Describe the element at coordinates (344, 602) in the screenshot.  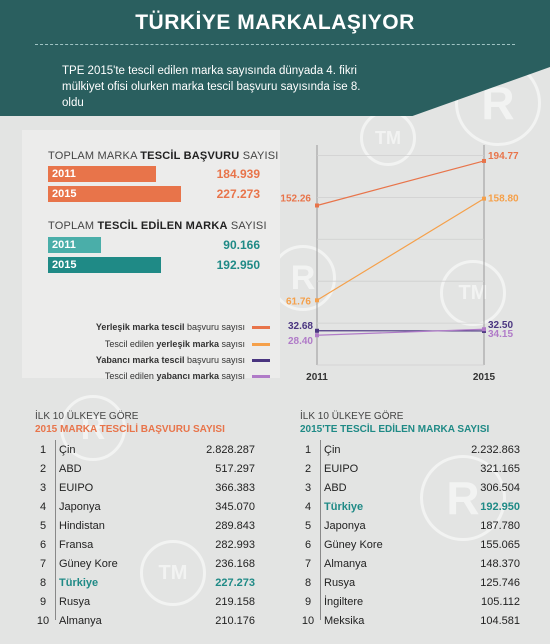
I see `country-cell: İngiltere` at that location.